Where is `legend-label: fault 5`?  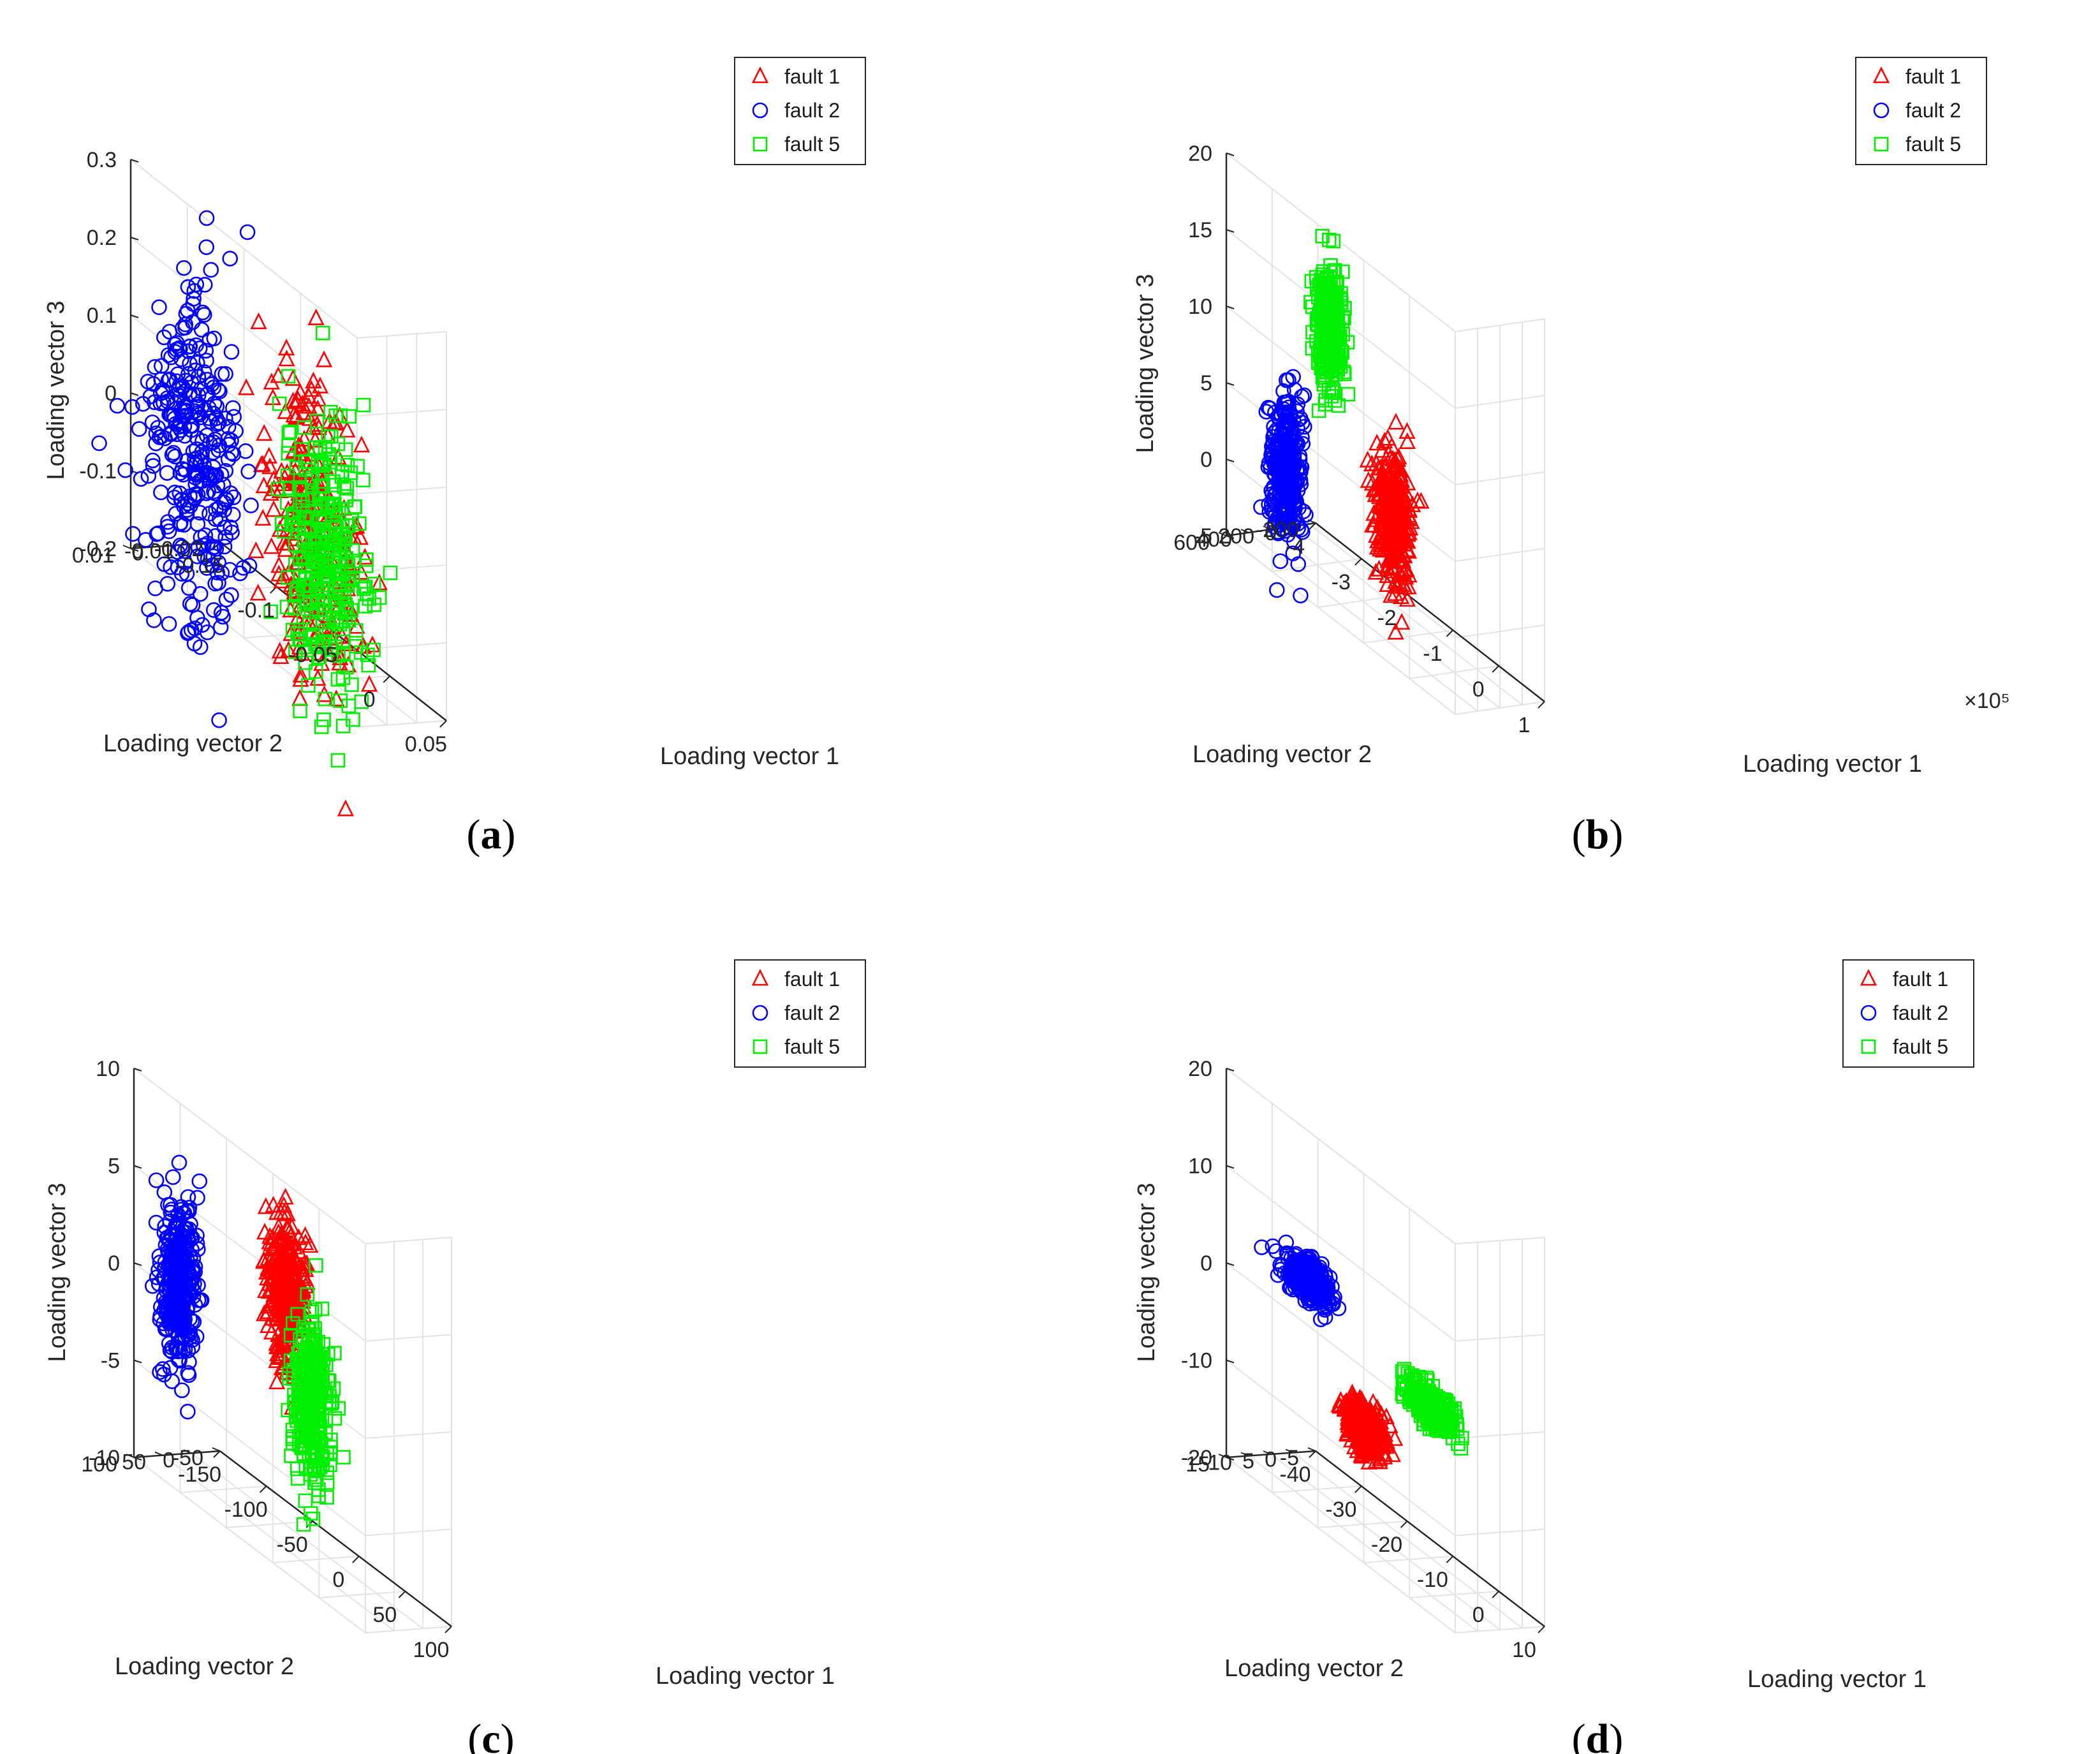 legend-label: fault 5 is located at coordinates (1920, 1046).